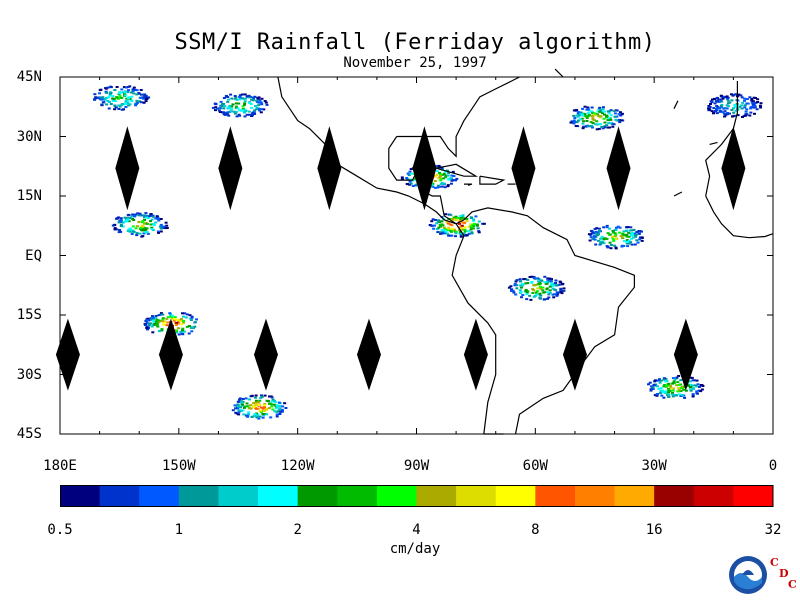 The width and height of the screenshot is (800, 600). I want to click on lon-label: 180E, so click(60, 466).